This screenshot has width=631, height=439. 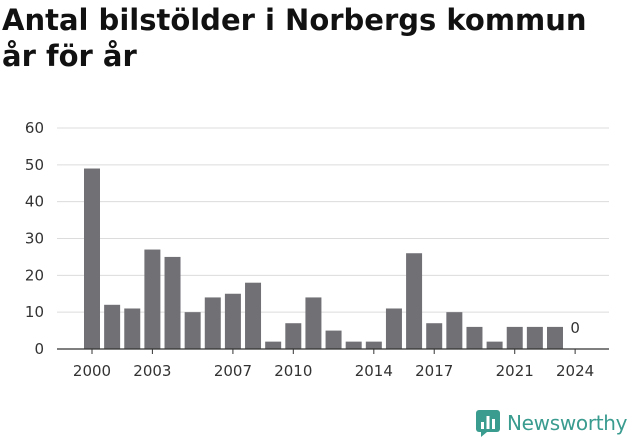 What do you see at coordinates (112, 326) in the screenshot?
I see `bar-2001` at bounding box center [112, 326].